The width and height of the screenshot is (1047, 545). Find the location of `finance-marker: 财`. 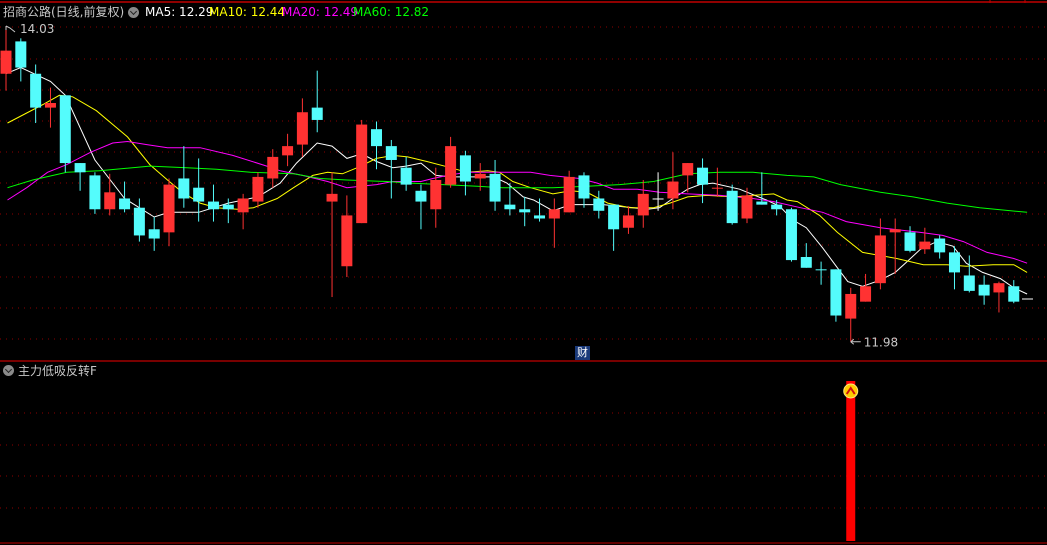

finance-marker: 财 is located at coordinates (582, 353).